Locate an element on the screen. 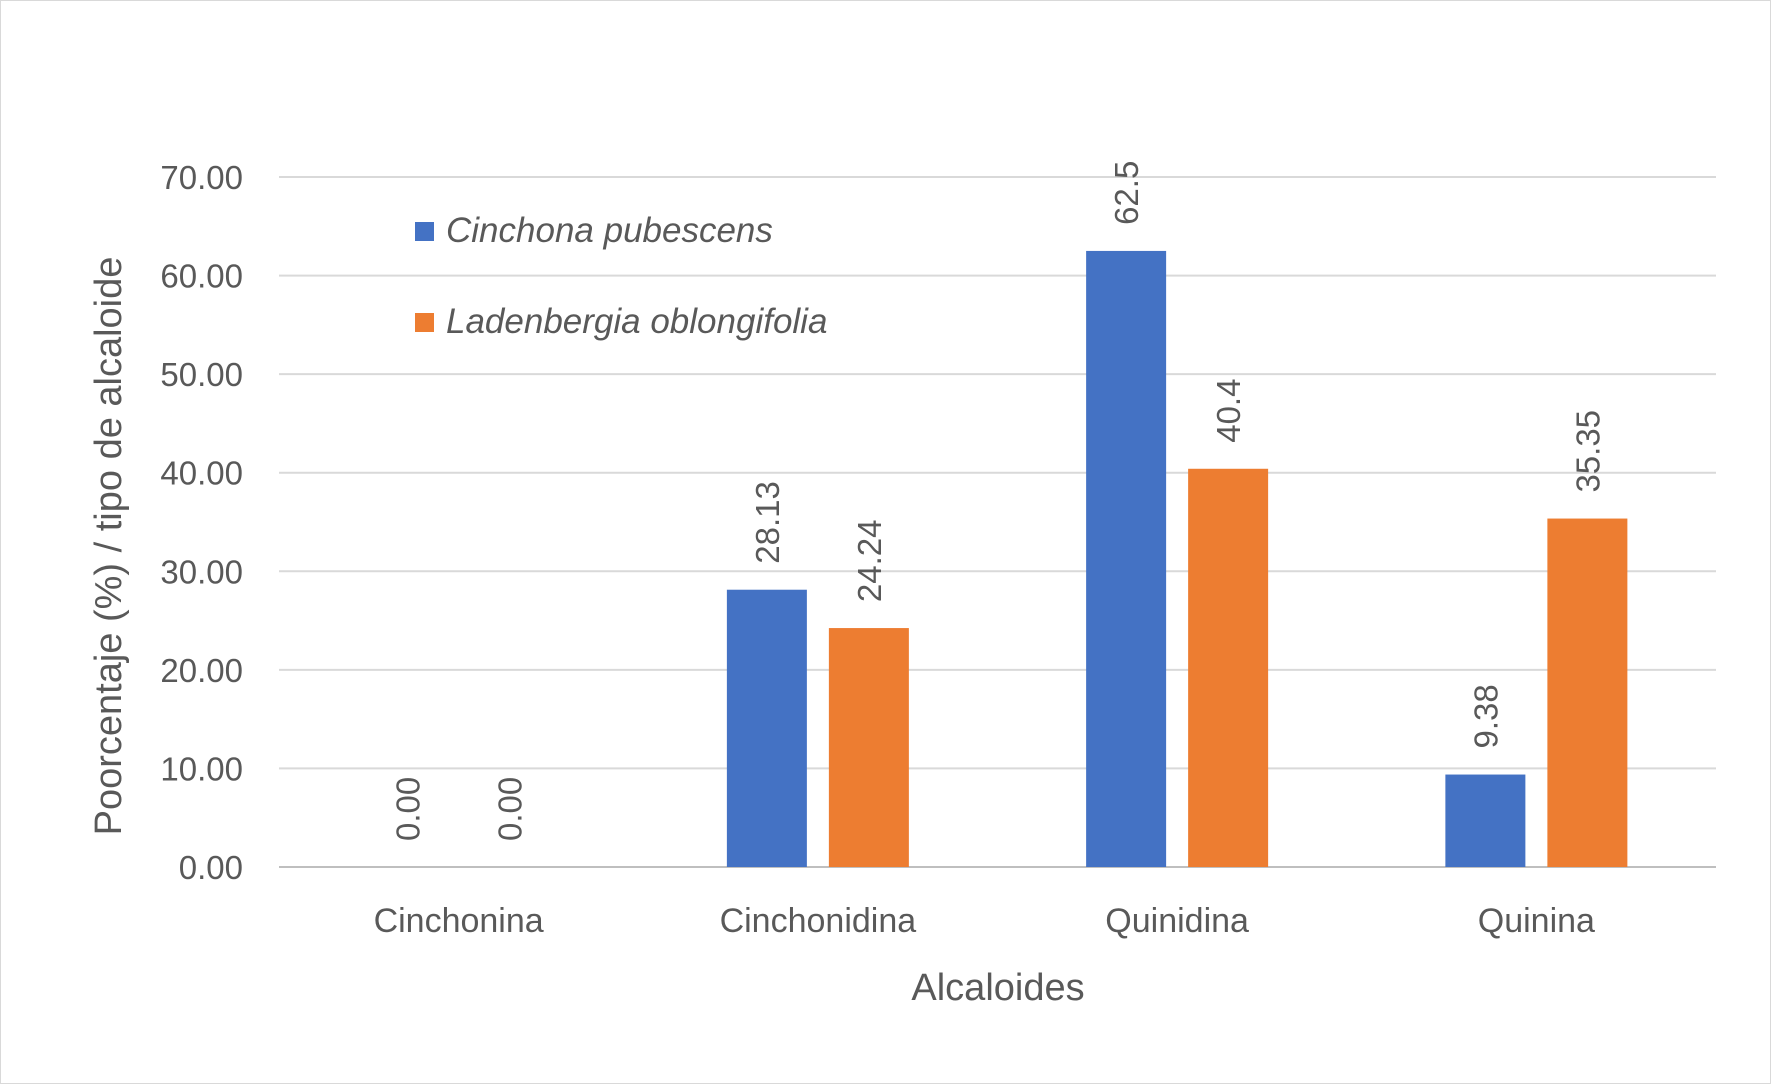  legend-label: Ladenbergia oblongifolia is located at coordinates (636, 321).